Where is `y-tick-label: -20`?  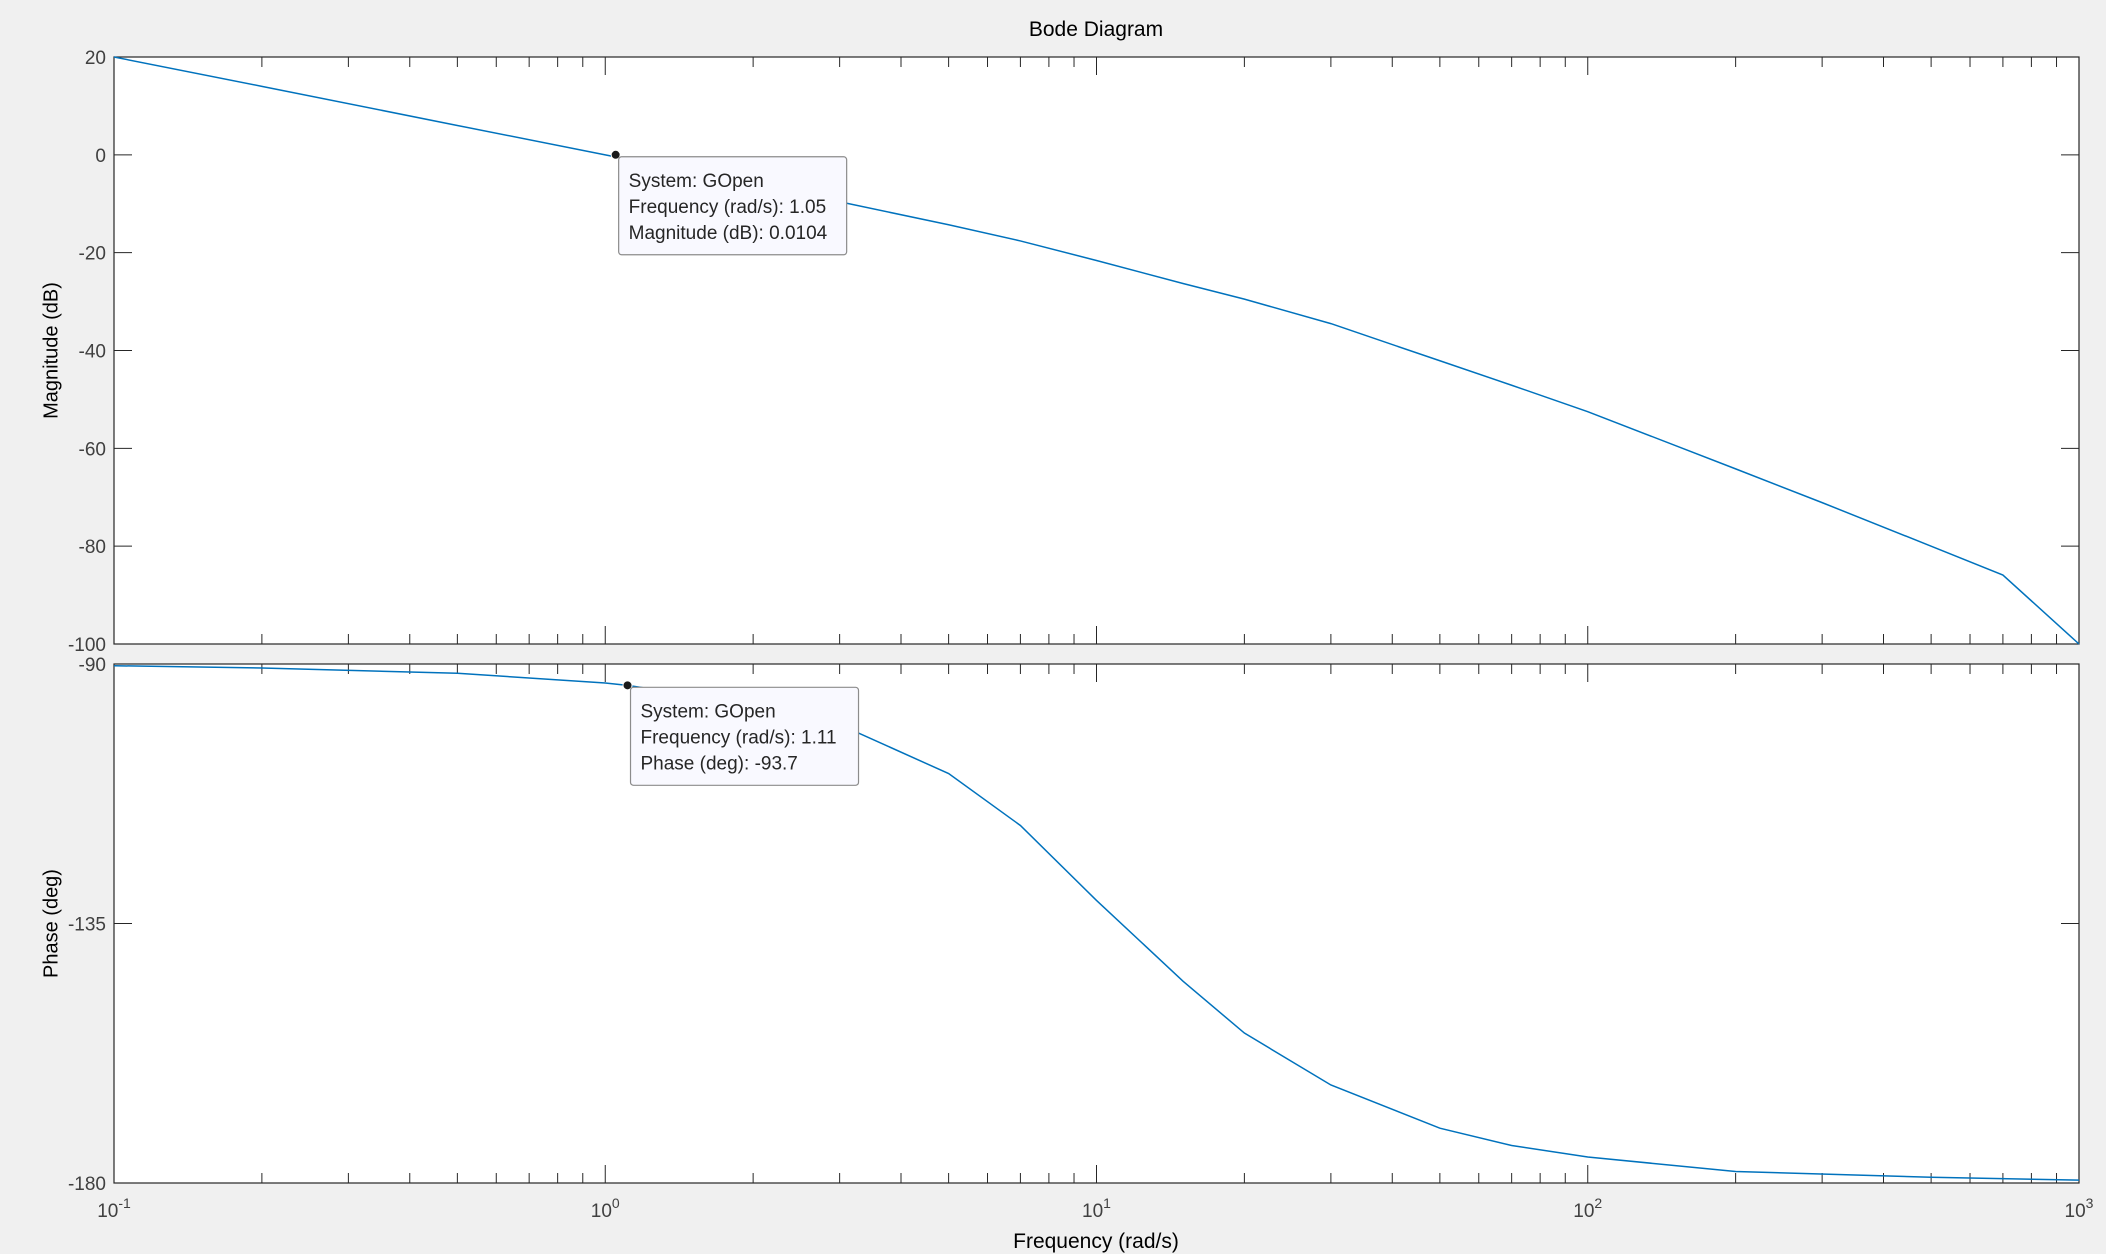
y-tick-label: -20 is located at coordinates (92, 254).